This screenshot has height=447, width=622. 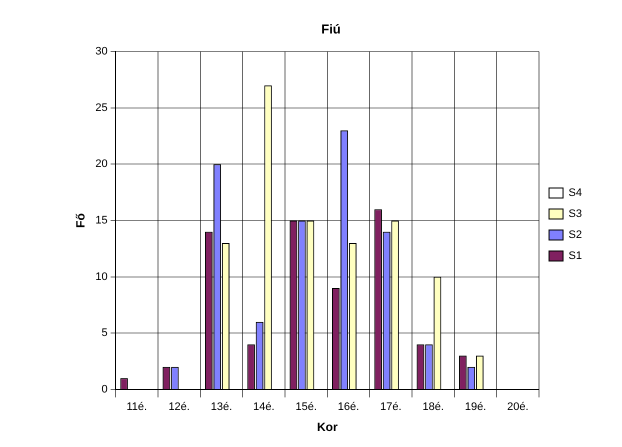 I want to click on x-tick-label: 17é., so click(x=391, y=407).